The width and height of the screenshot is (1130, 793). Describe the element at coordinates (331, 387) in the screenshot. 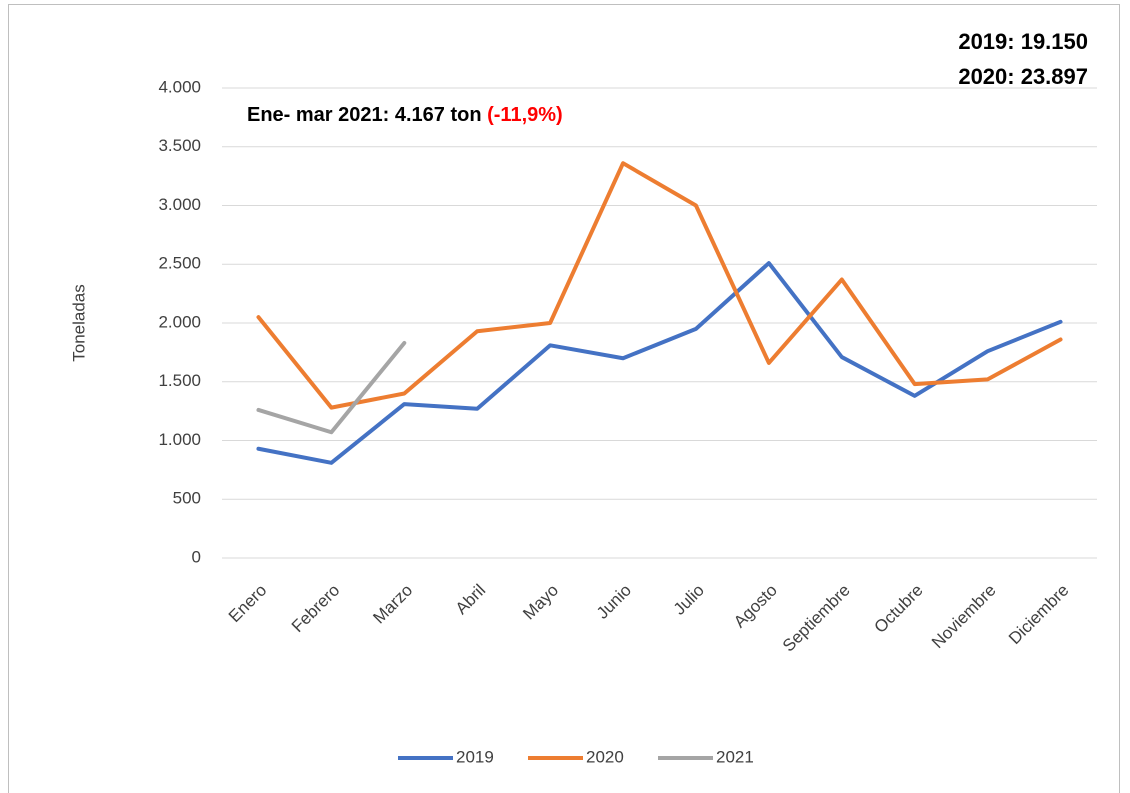

I see `series-line` at that location.